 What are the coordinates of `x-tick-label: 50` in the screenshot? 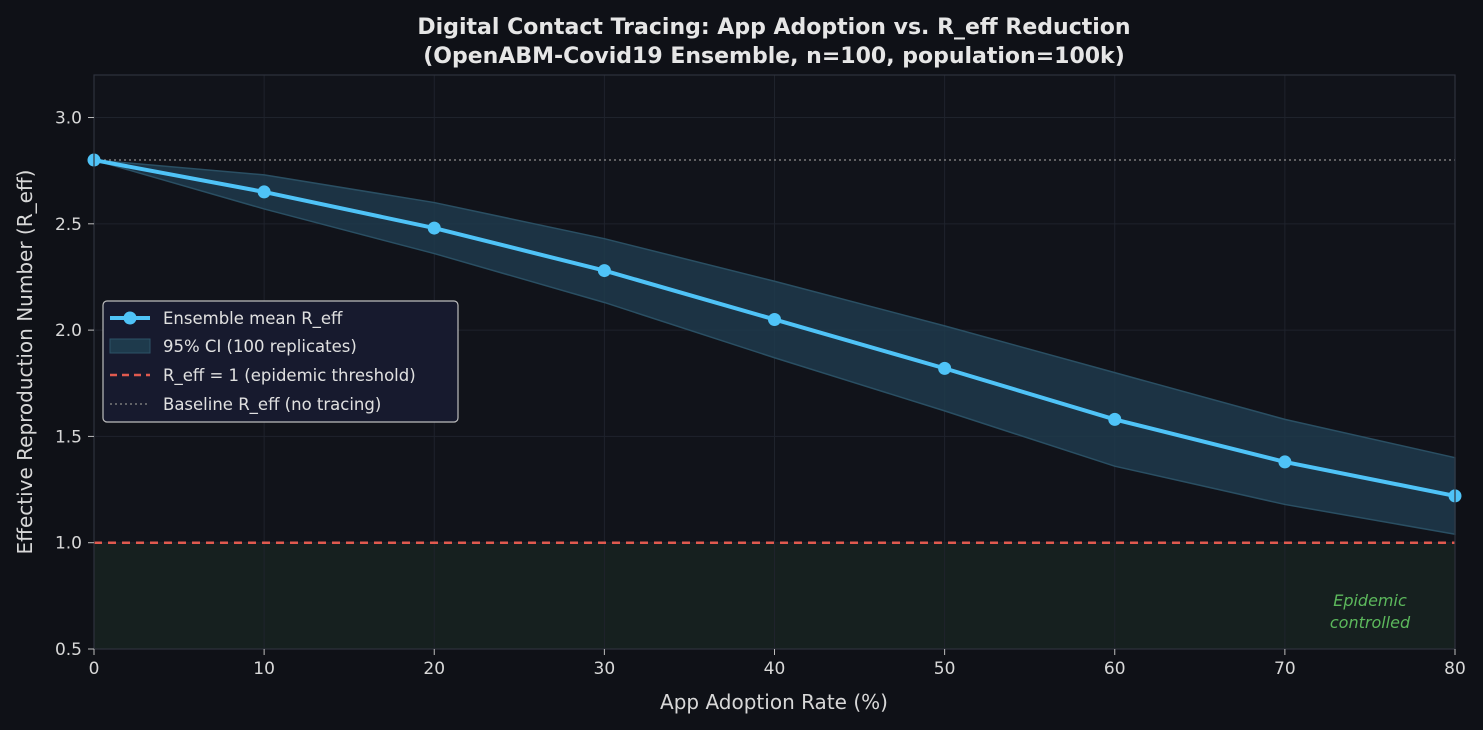 It's located at (945, 669).